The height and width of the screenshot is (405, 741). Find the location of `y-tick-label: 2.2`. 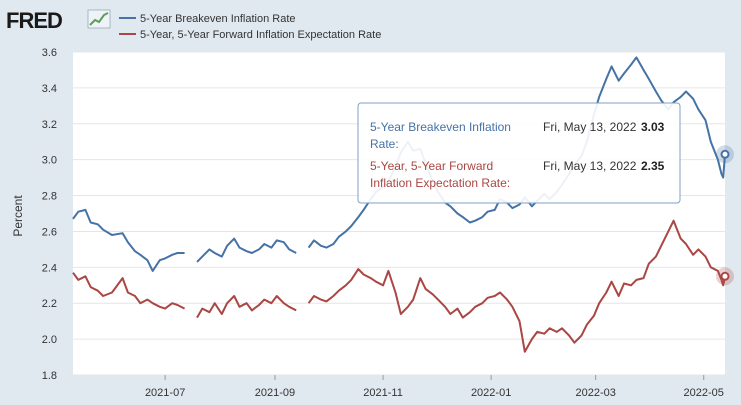

y-tick-label: 2.2 is located at coordinates (49, 304).